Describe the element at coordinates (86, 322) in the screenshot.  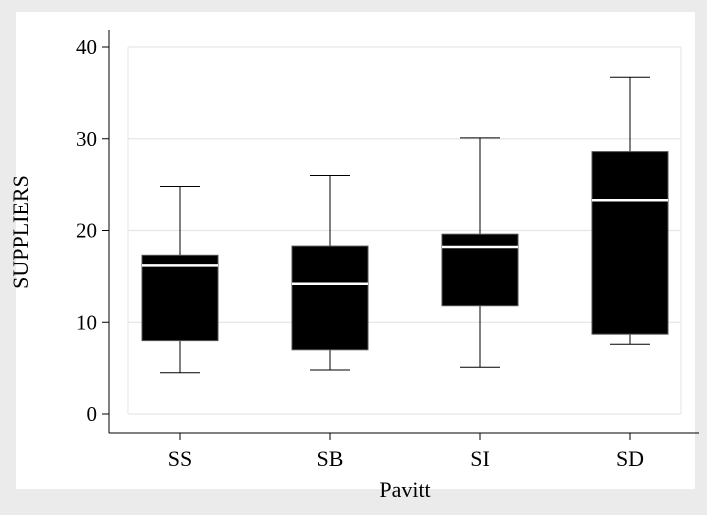
I see `y-tick-label: 10` at that location.